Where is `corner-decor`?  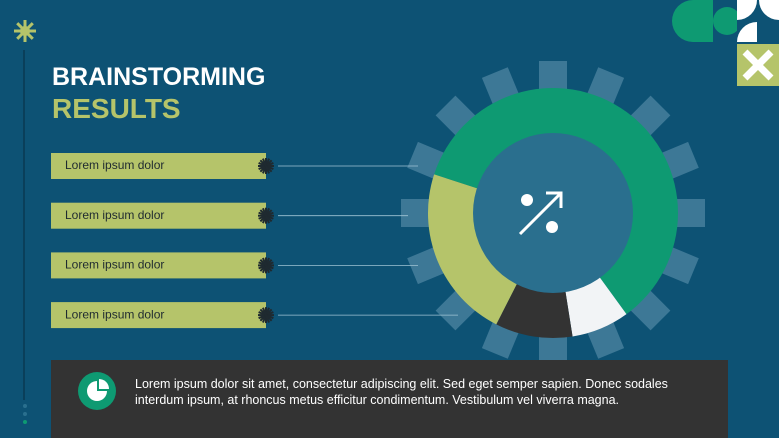
corner-decor is located at coordinates (725, 43).